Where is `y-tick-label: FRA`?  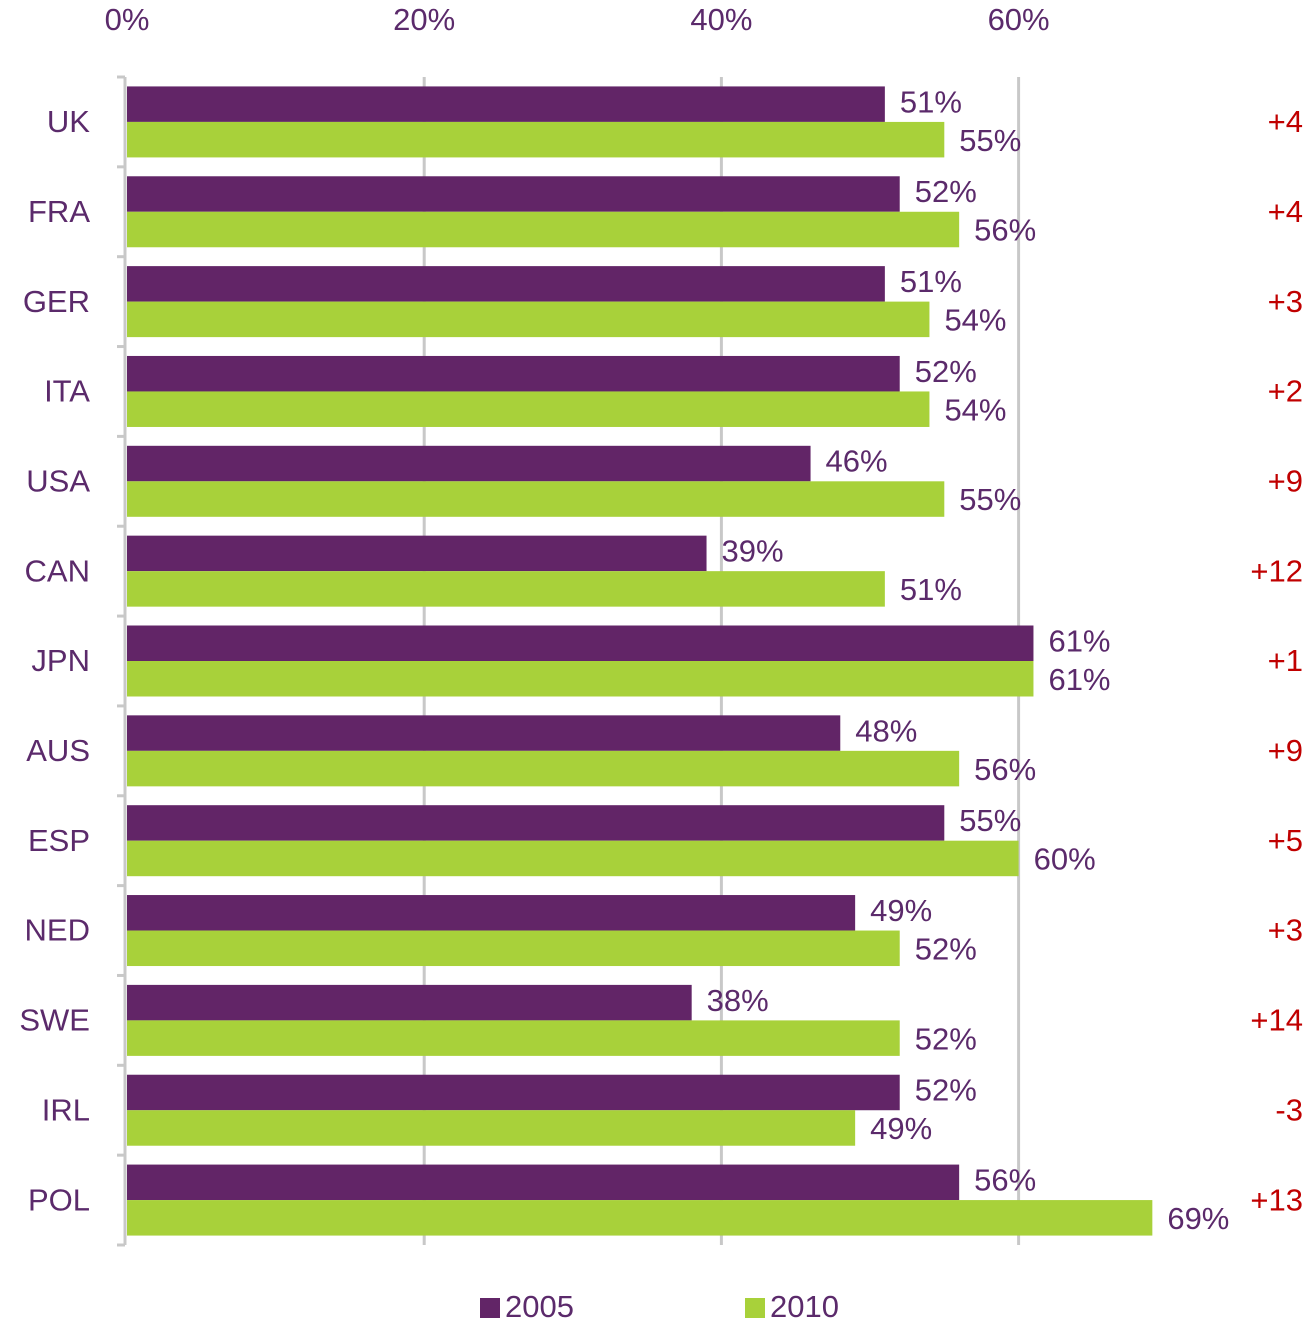 y-tick-label: FRA is located at coordinates (59, 211).